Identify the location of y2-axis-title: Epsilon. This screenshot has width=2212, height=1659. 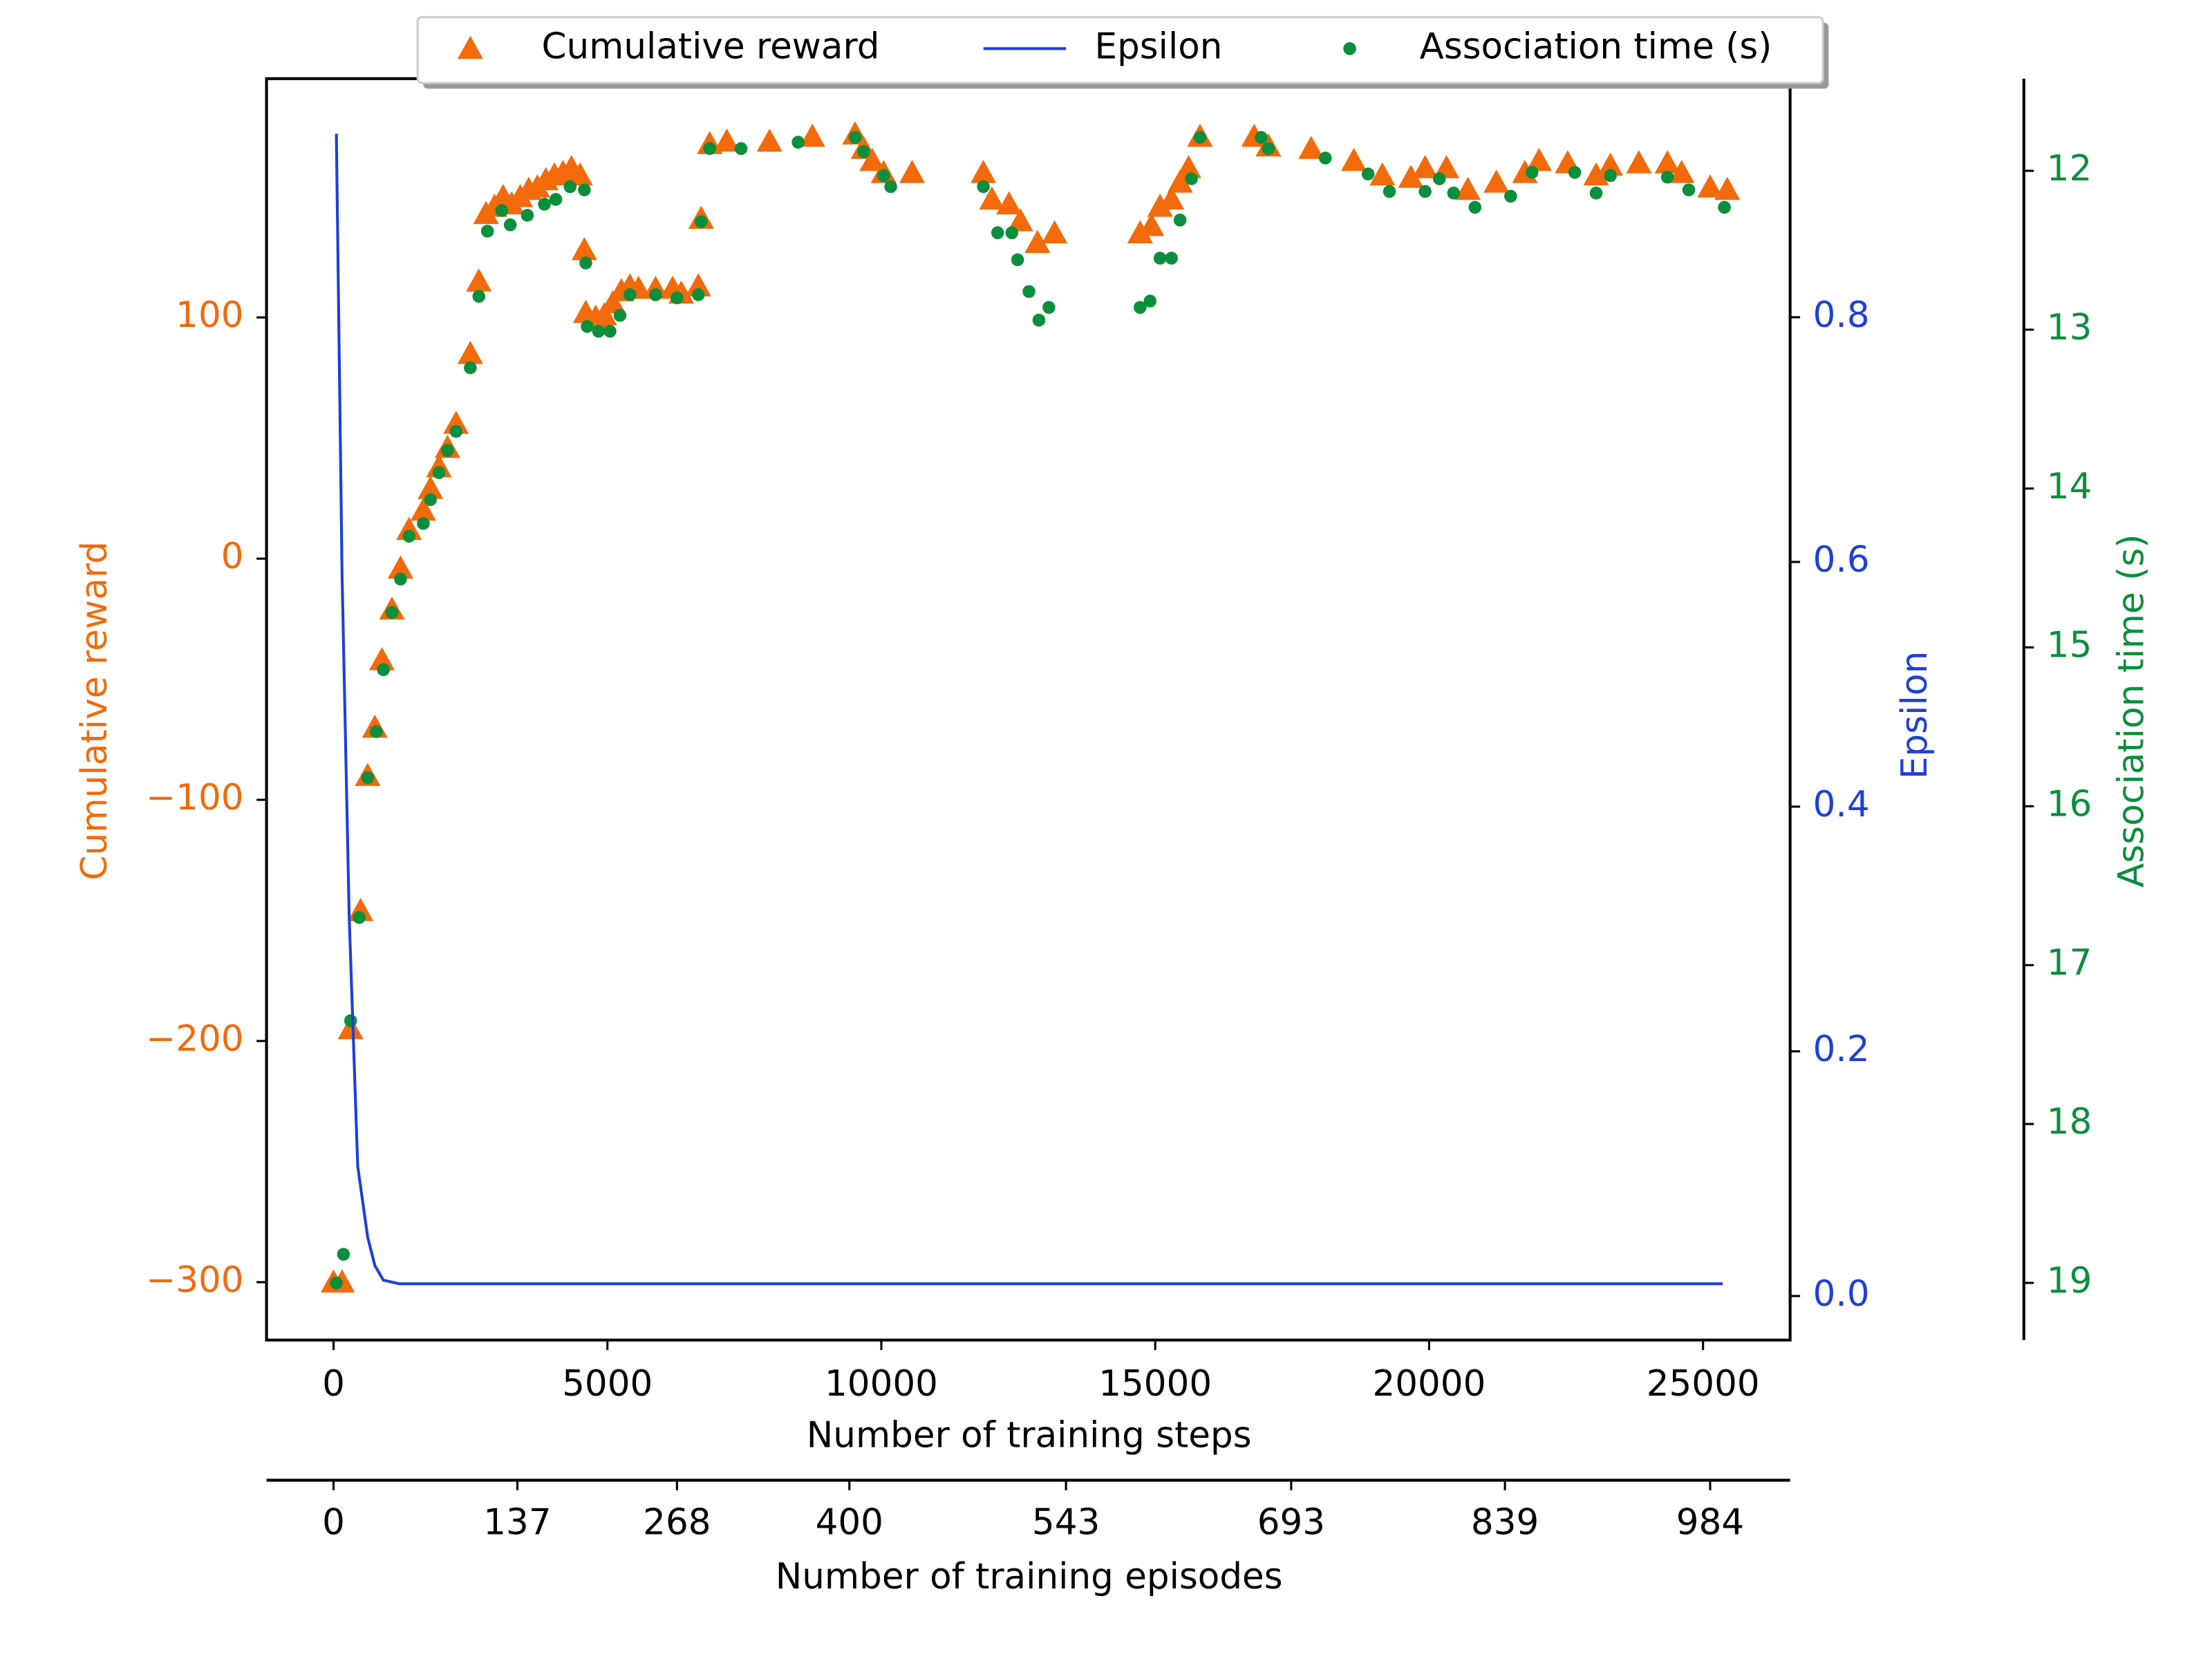
(1915, 716).